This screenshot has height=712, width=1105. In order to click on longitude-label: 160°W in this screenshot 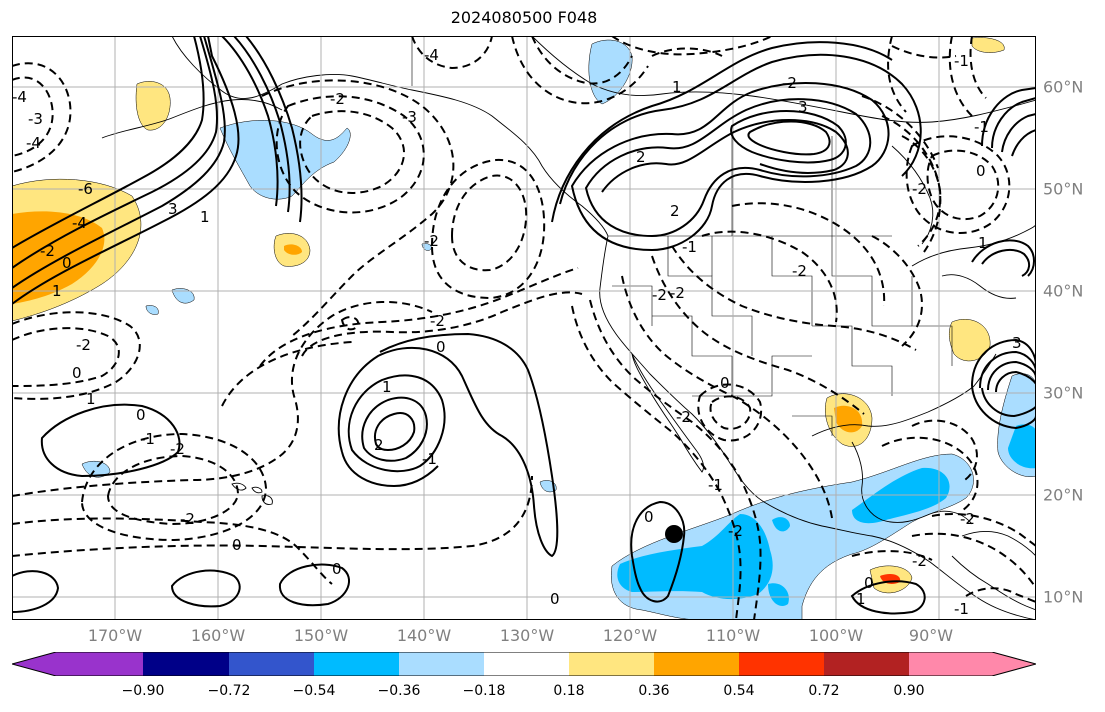, I will do `click(218, 635)`.